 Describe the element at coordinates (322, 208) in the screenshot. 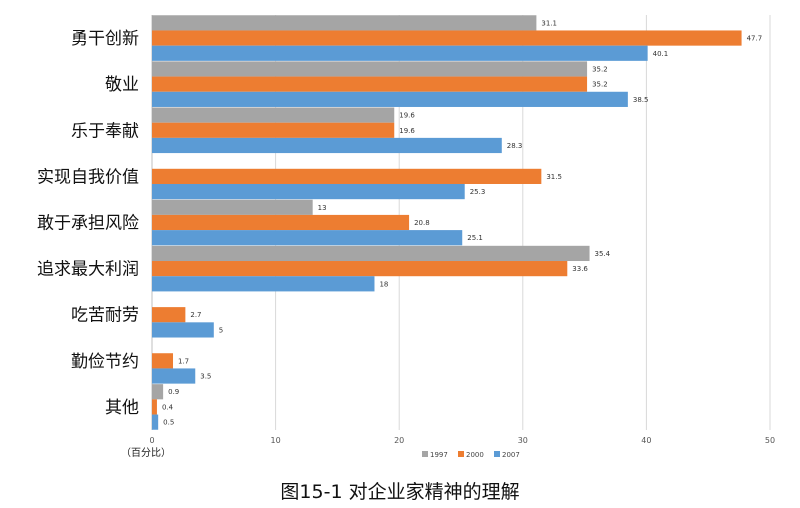

I see `data-label: 13` at that location.